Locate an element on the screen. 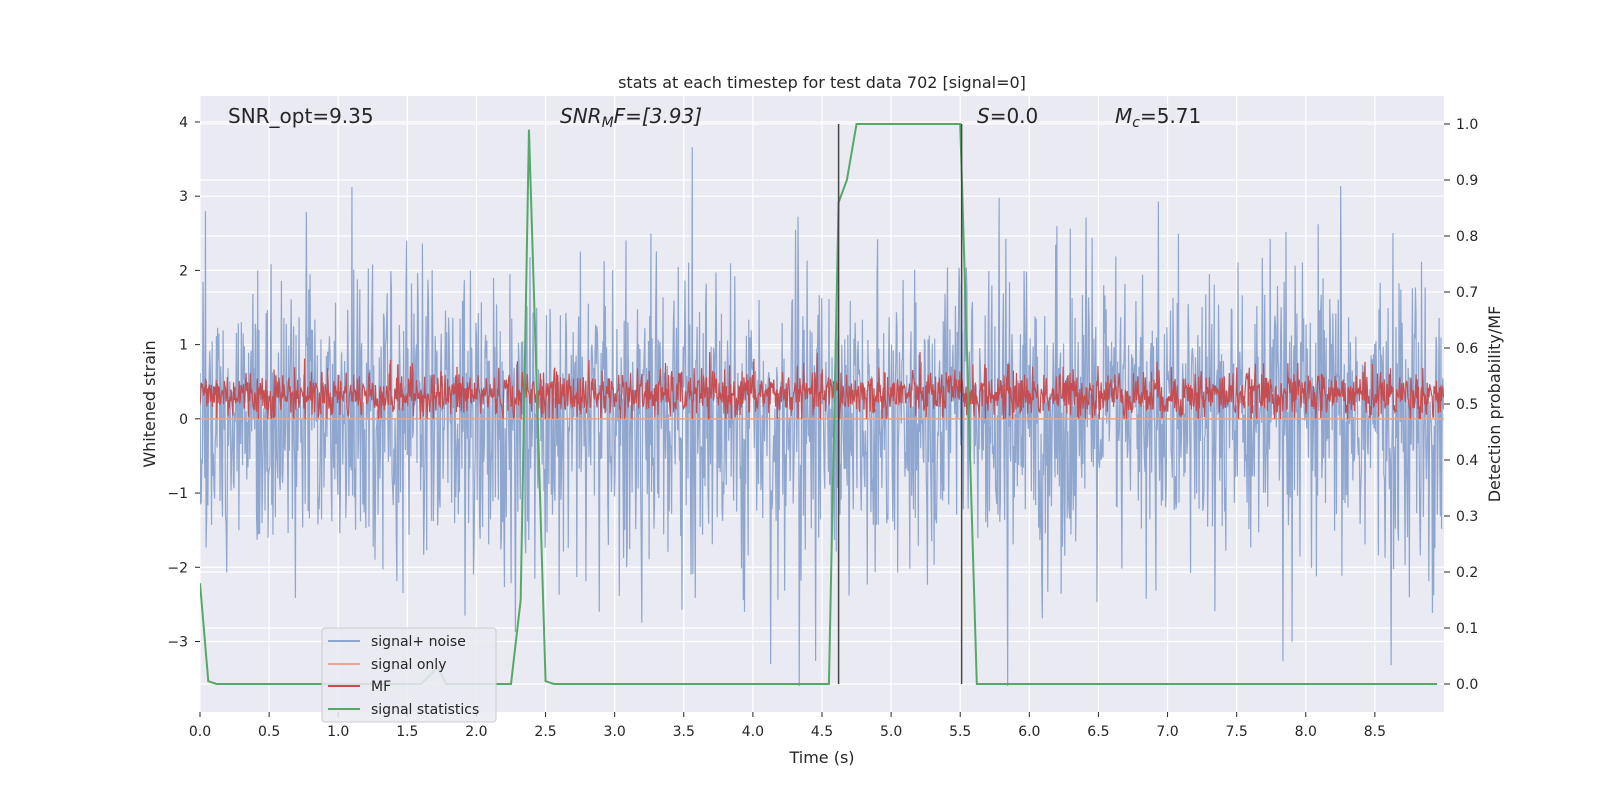  y-tick-label: 4 is located at coordinates (183, 123).